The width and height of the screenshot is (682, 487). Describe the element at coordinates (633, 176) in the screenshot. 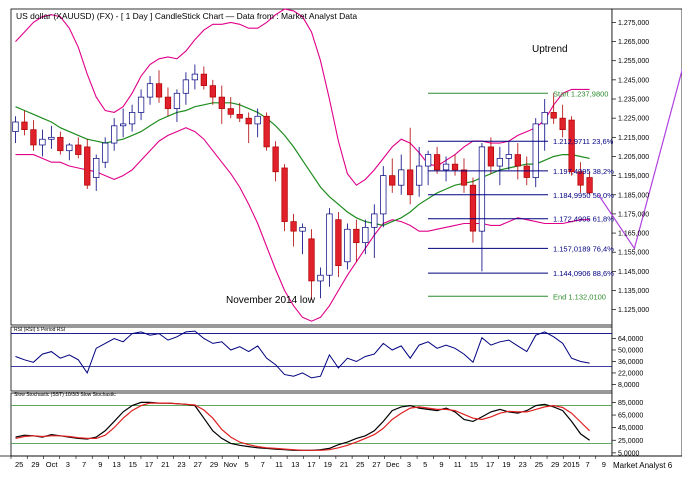

I see `price-tick-label: 1.195,000` at that location.